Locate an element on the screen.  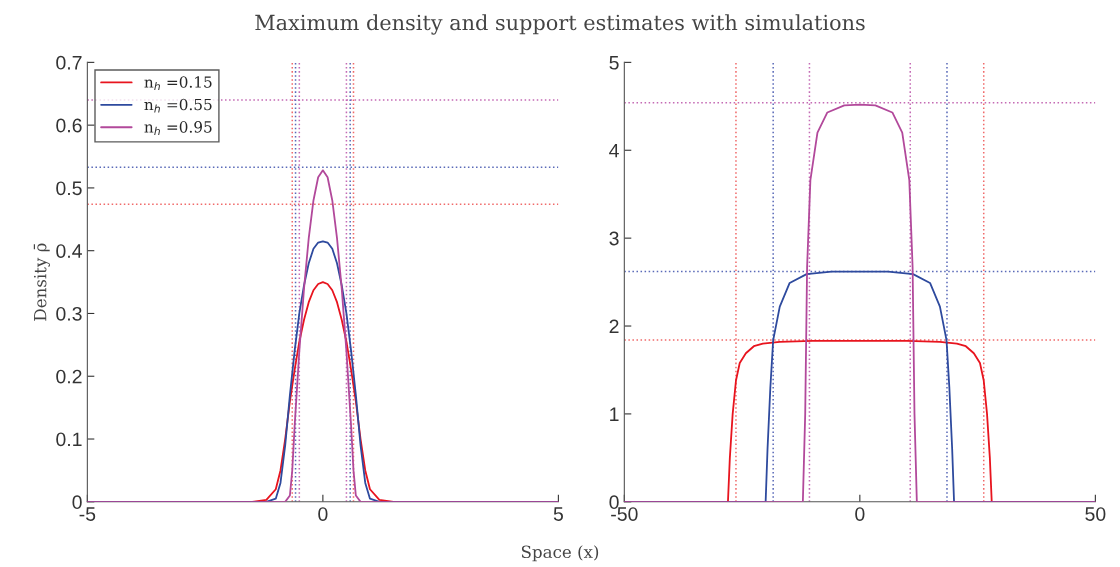
y-tick-label: 0.6 is located at coordinates (69, 125).